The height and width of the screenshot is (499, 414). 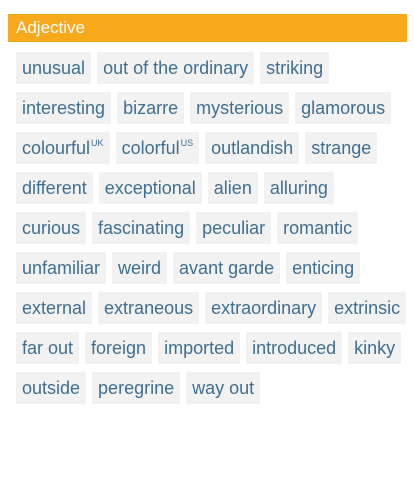 I want to click on synonym-chip-different: different, so click(x=54, y=188).